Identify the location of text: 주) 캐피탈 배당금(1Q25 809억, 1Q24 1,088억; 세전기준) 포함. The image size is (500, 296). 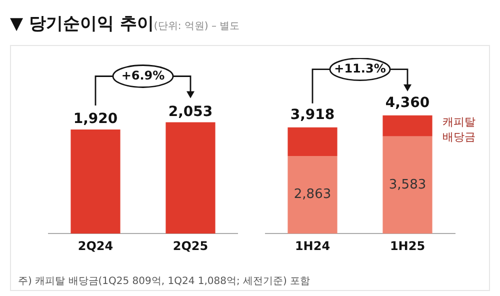
(164, 281).